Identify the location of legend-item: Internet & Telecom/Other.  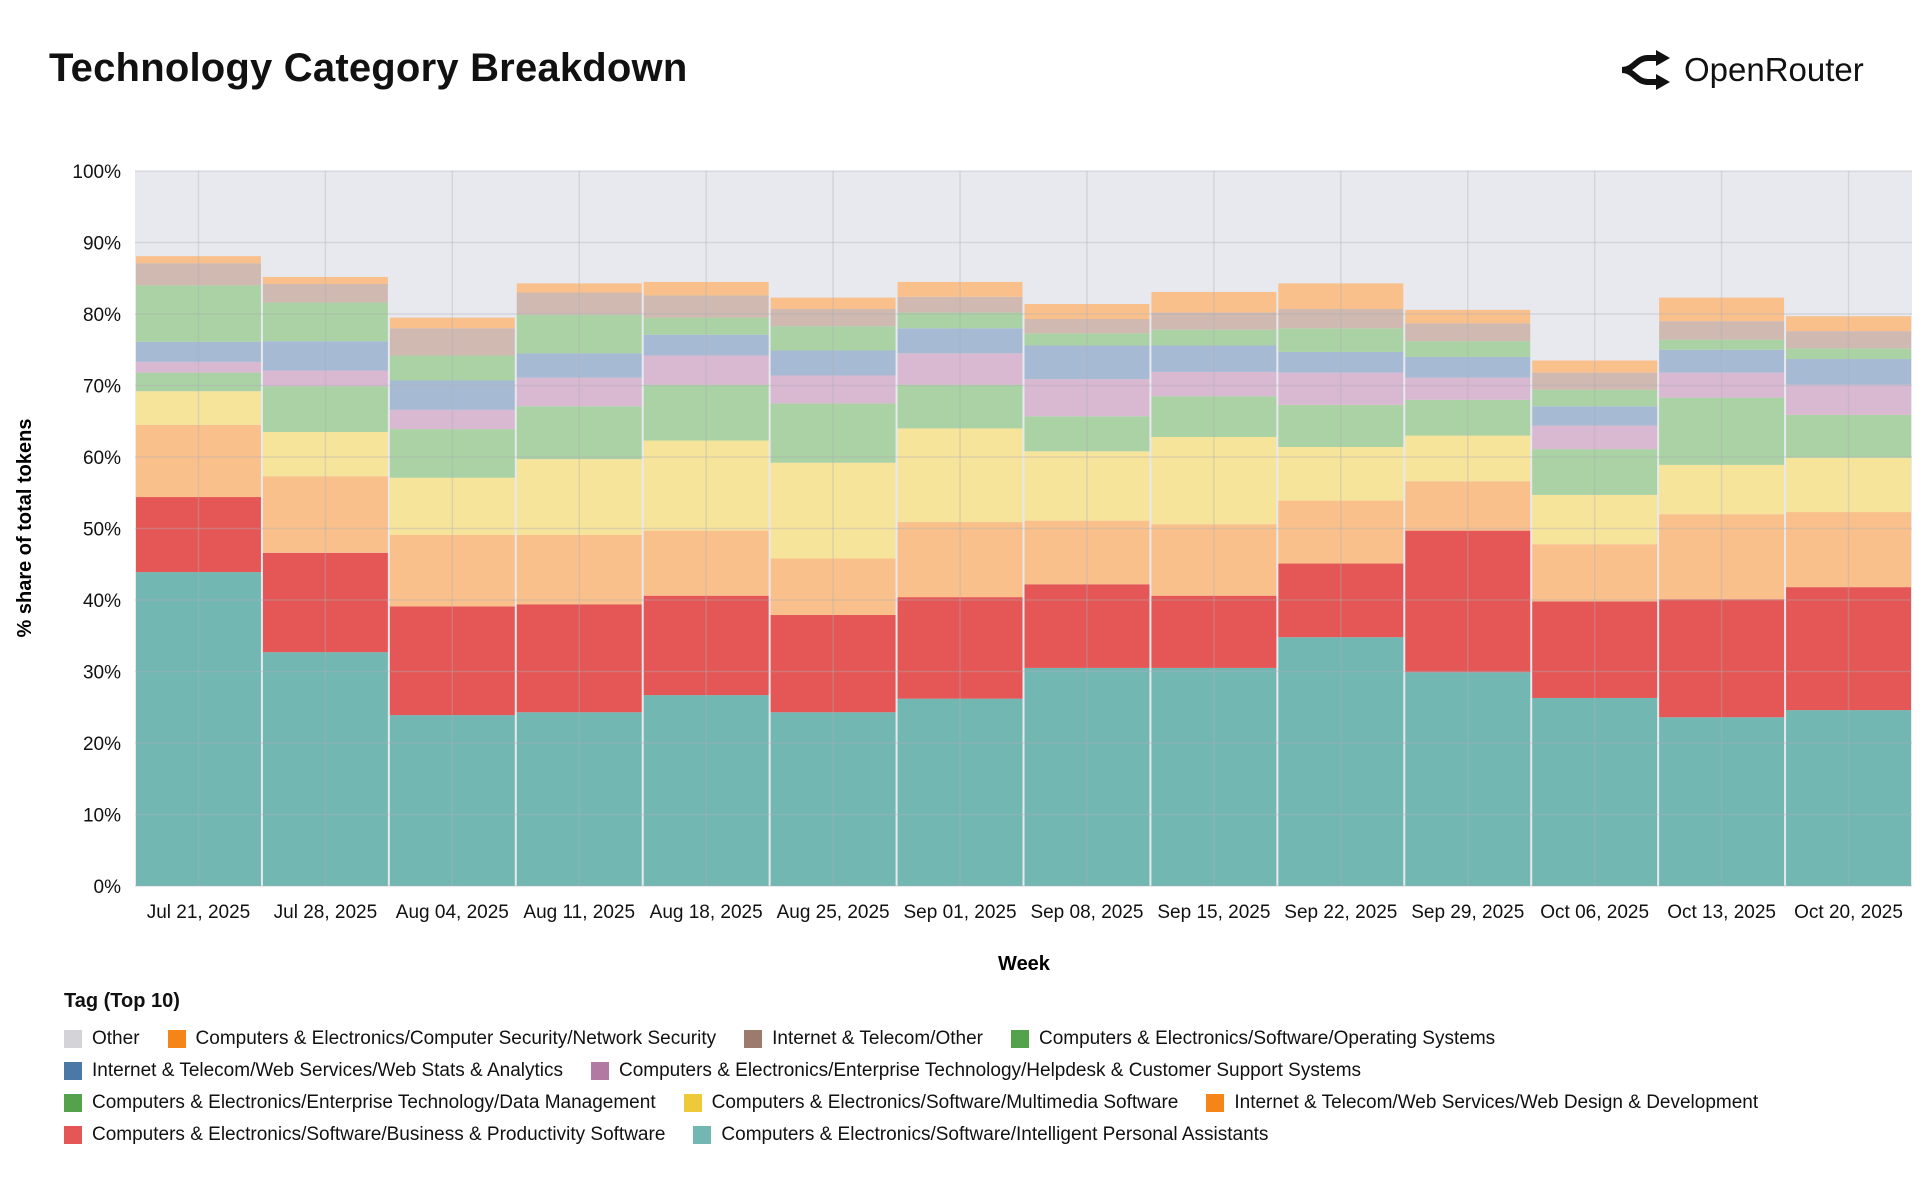
(863, 1039).